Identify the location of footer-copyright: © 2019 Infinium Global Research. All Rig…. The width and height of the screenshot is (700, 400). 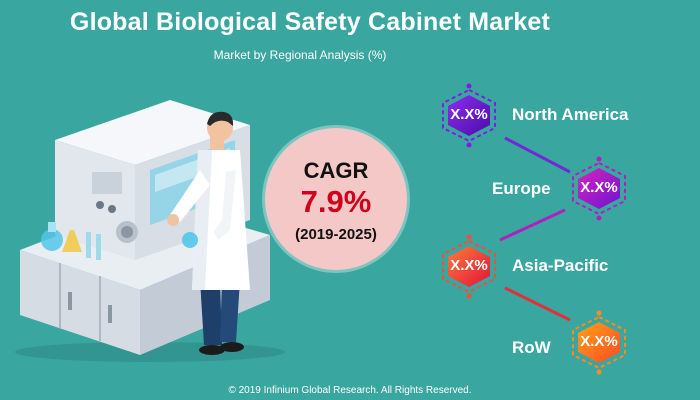
(350, 390).